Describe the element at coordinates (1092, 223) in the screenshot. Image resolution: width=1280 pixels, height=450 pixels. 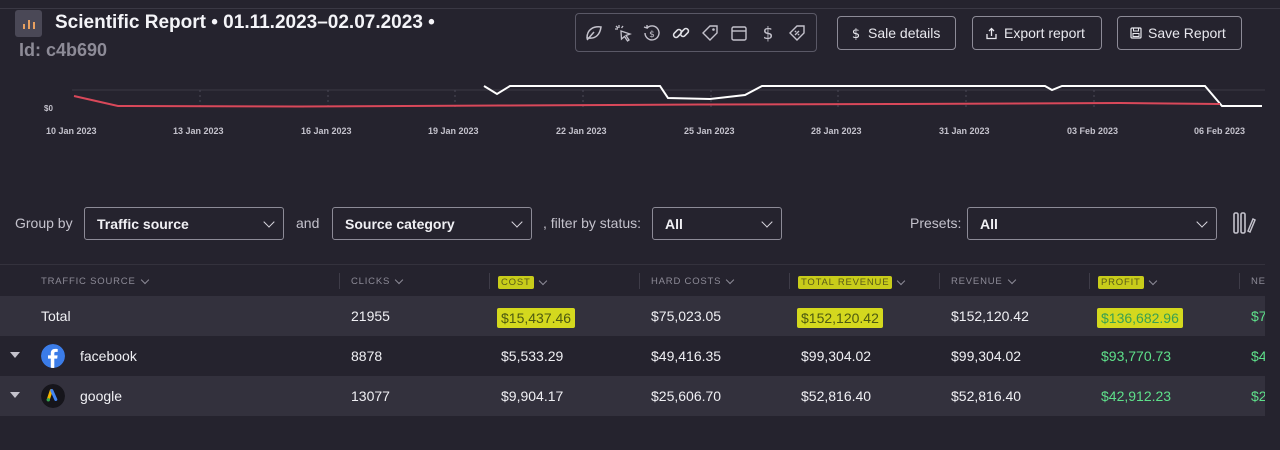
I see `presets-select: All` at that location.